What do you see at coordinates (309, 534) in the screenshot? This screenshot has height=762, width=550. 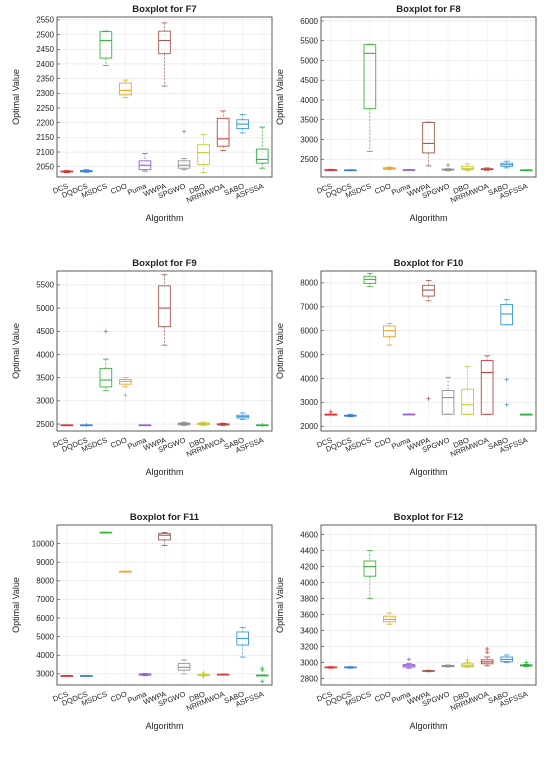 I see `y-tick-label: 4600` at bounding box center [309, 534].